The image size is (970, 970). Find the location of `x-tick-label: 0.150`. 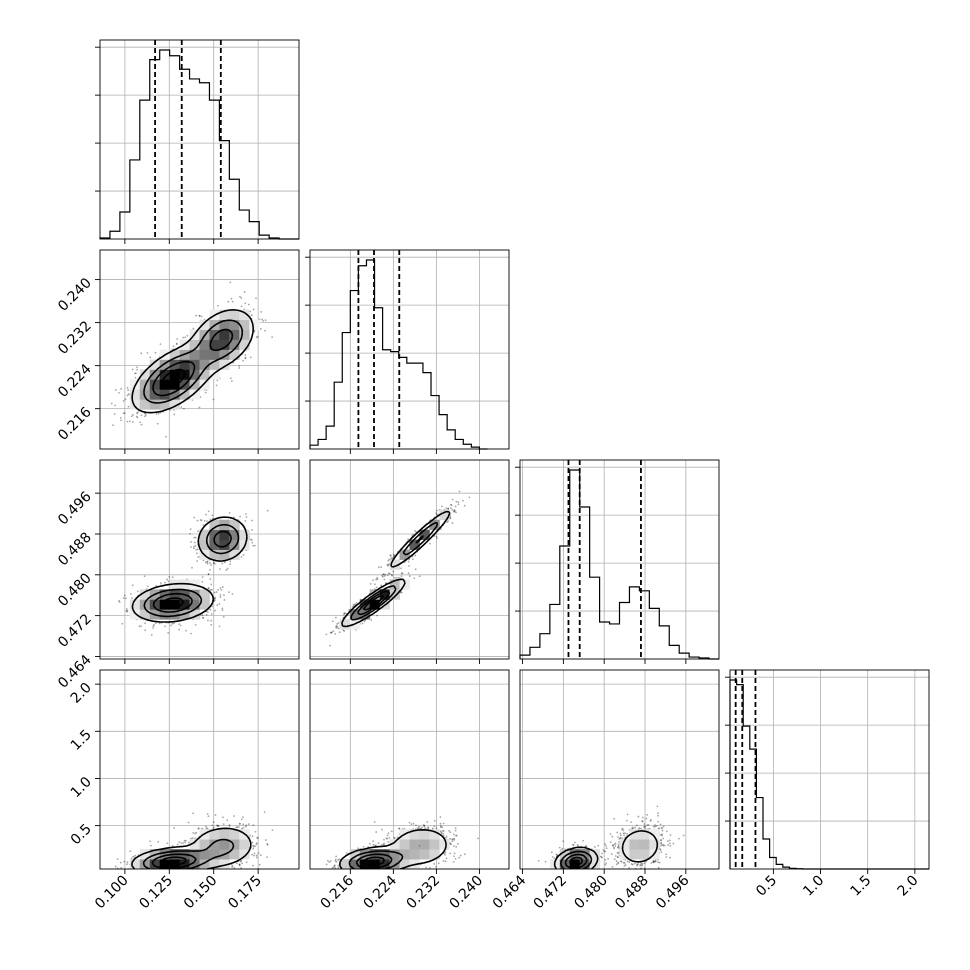

x-tick-label: 0.150 is located at coordinates (201, 893).